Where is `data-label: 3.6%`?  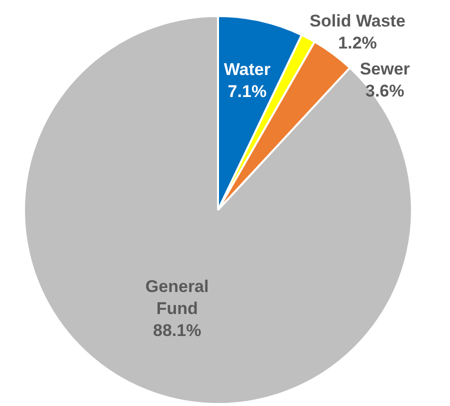
data-label: 3.6% is located at coordinates (384, 91).